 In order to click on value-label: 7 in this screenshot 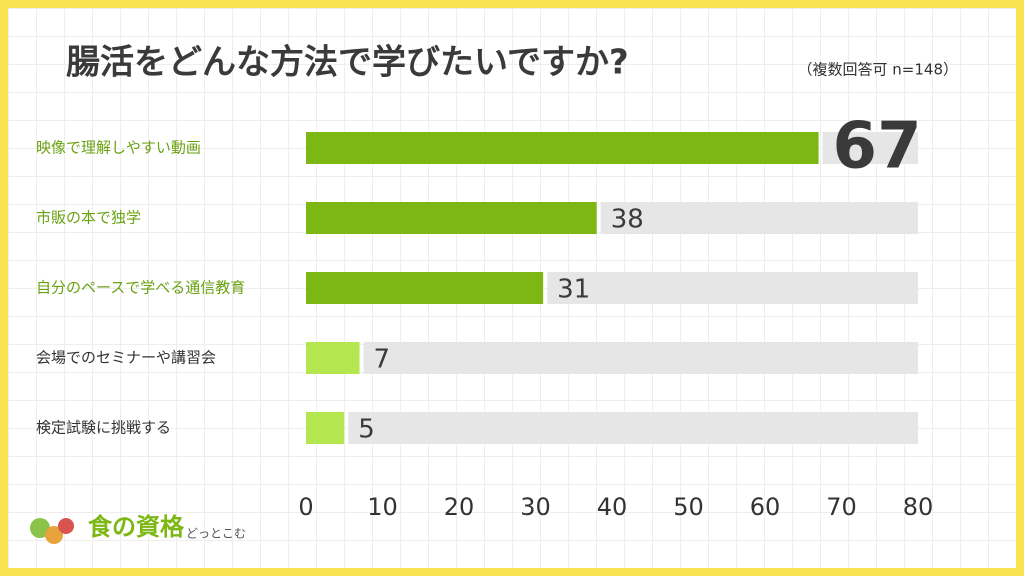, I will do `click(382, 360)`.